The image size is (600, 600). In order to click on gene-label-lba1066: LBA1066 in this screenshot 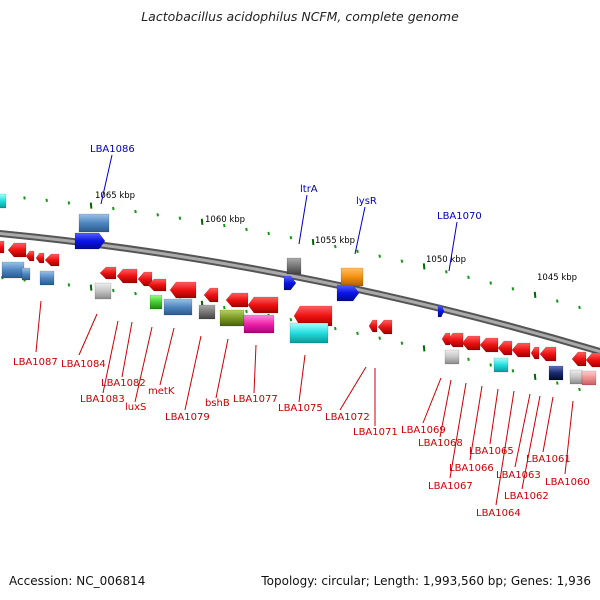, I will do `click(471, 468)`.